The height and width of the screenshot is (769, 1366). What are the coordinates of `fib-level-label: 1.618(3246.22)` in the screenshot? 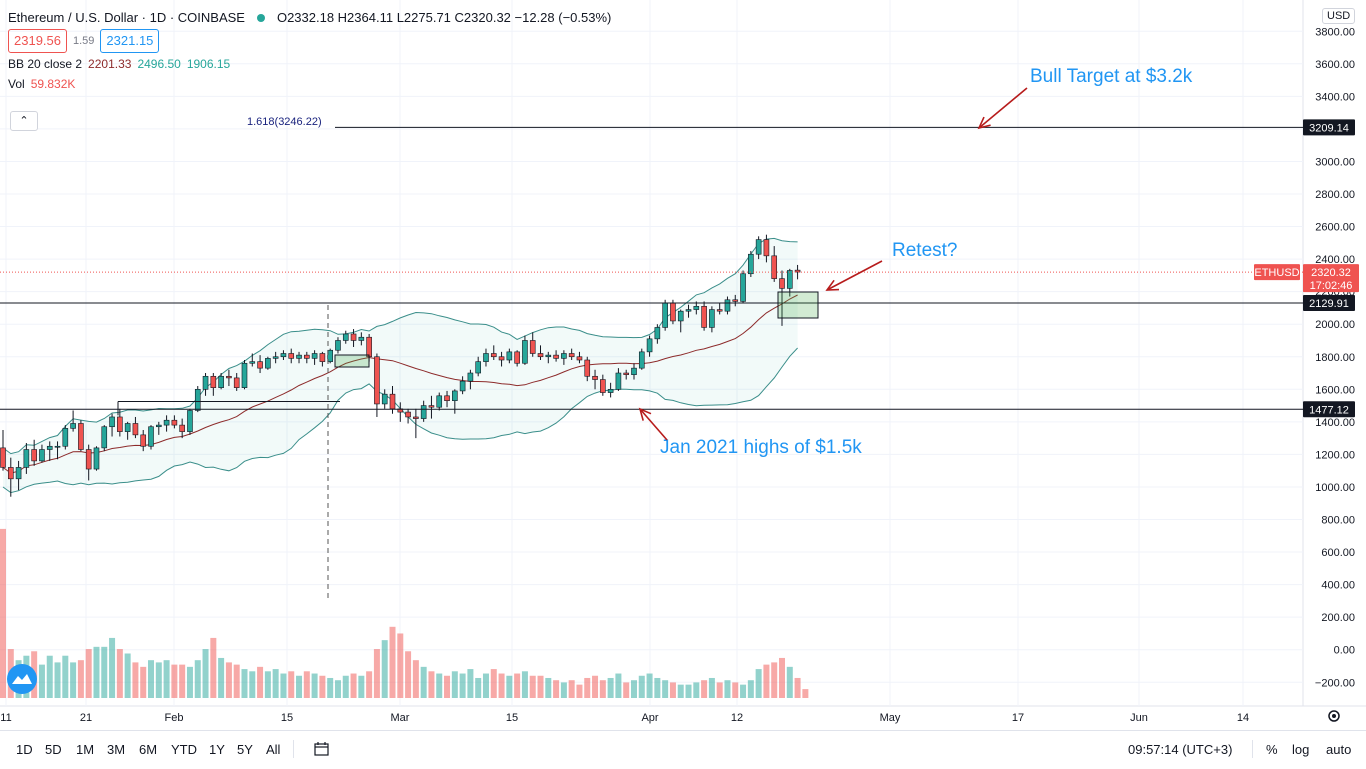 It's located at (284, 122).